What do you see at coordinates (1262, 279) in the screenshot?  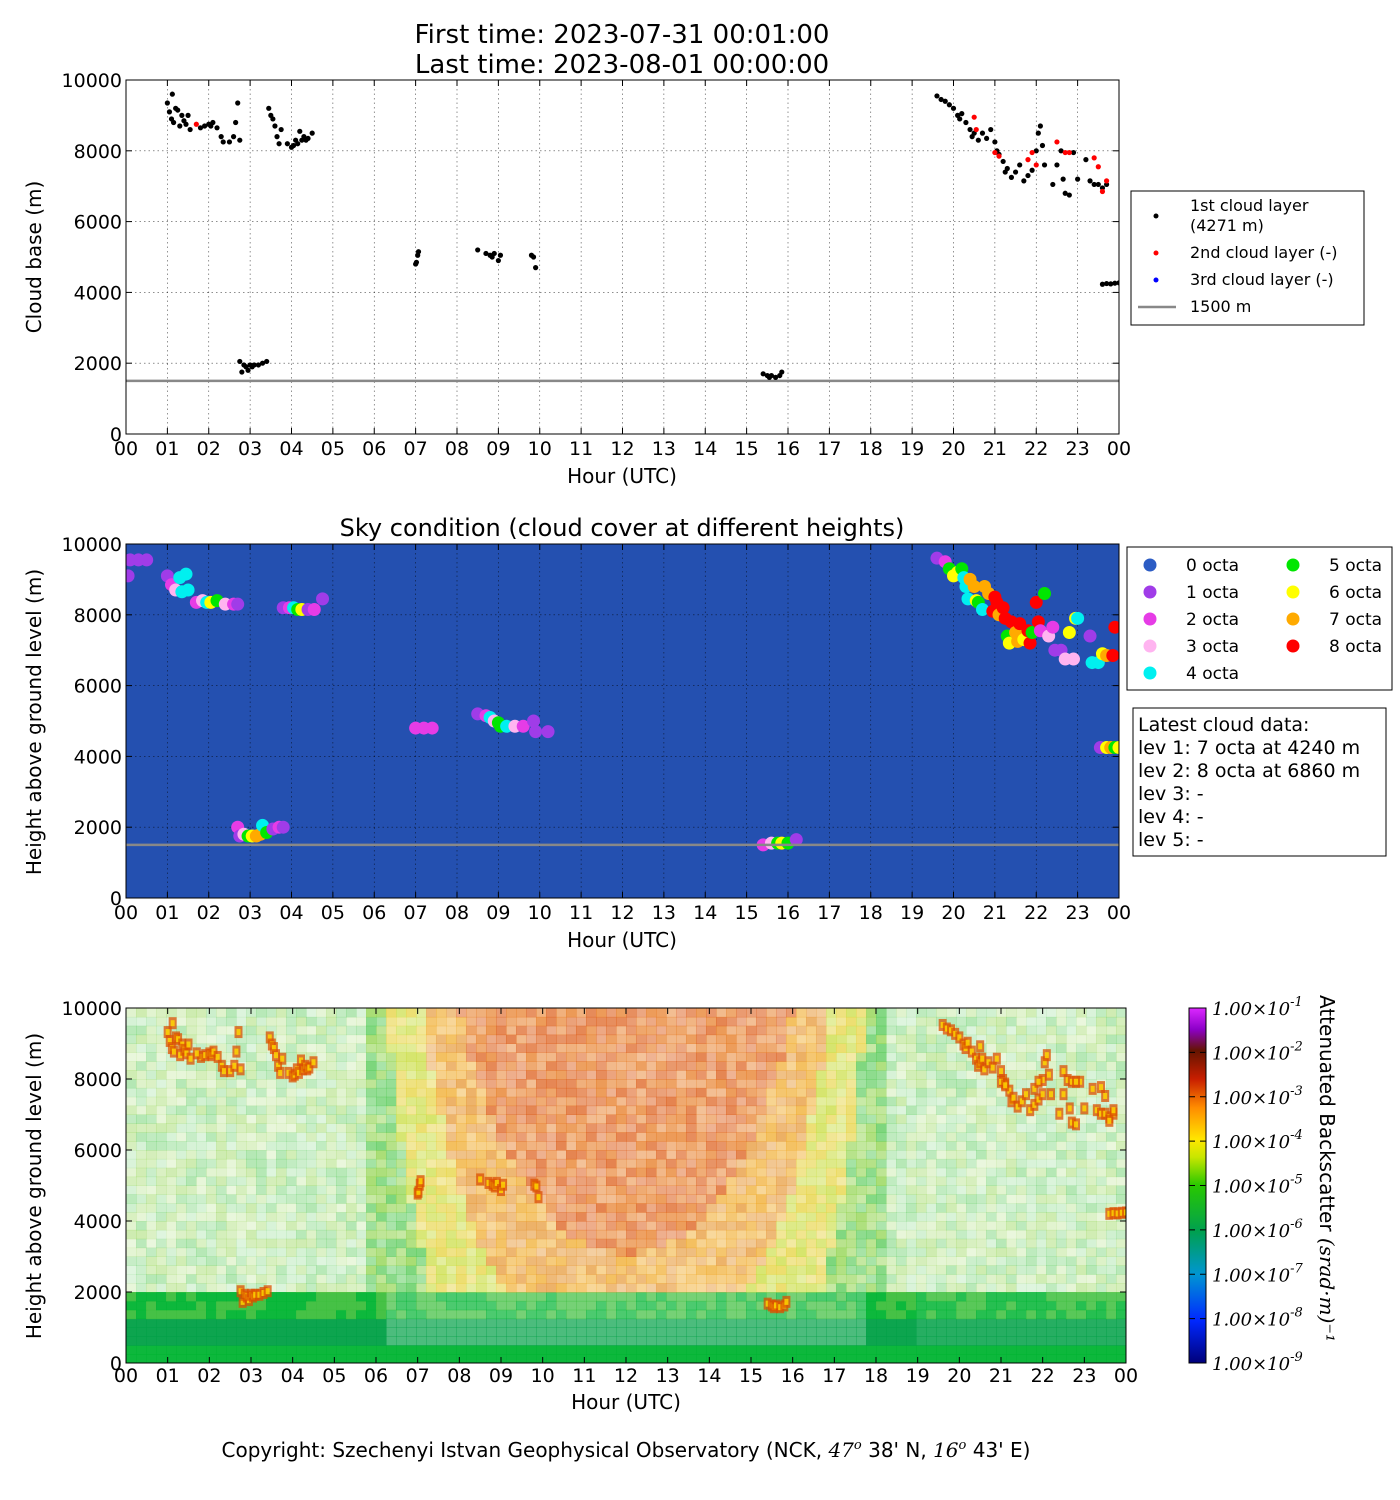 I see `p1-legend-label-3rd: 3rd cloud layer (-)` at bounding box center [1262, 279].